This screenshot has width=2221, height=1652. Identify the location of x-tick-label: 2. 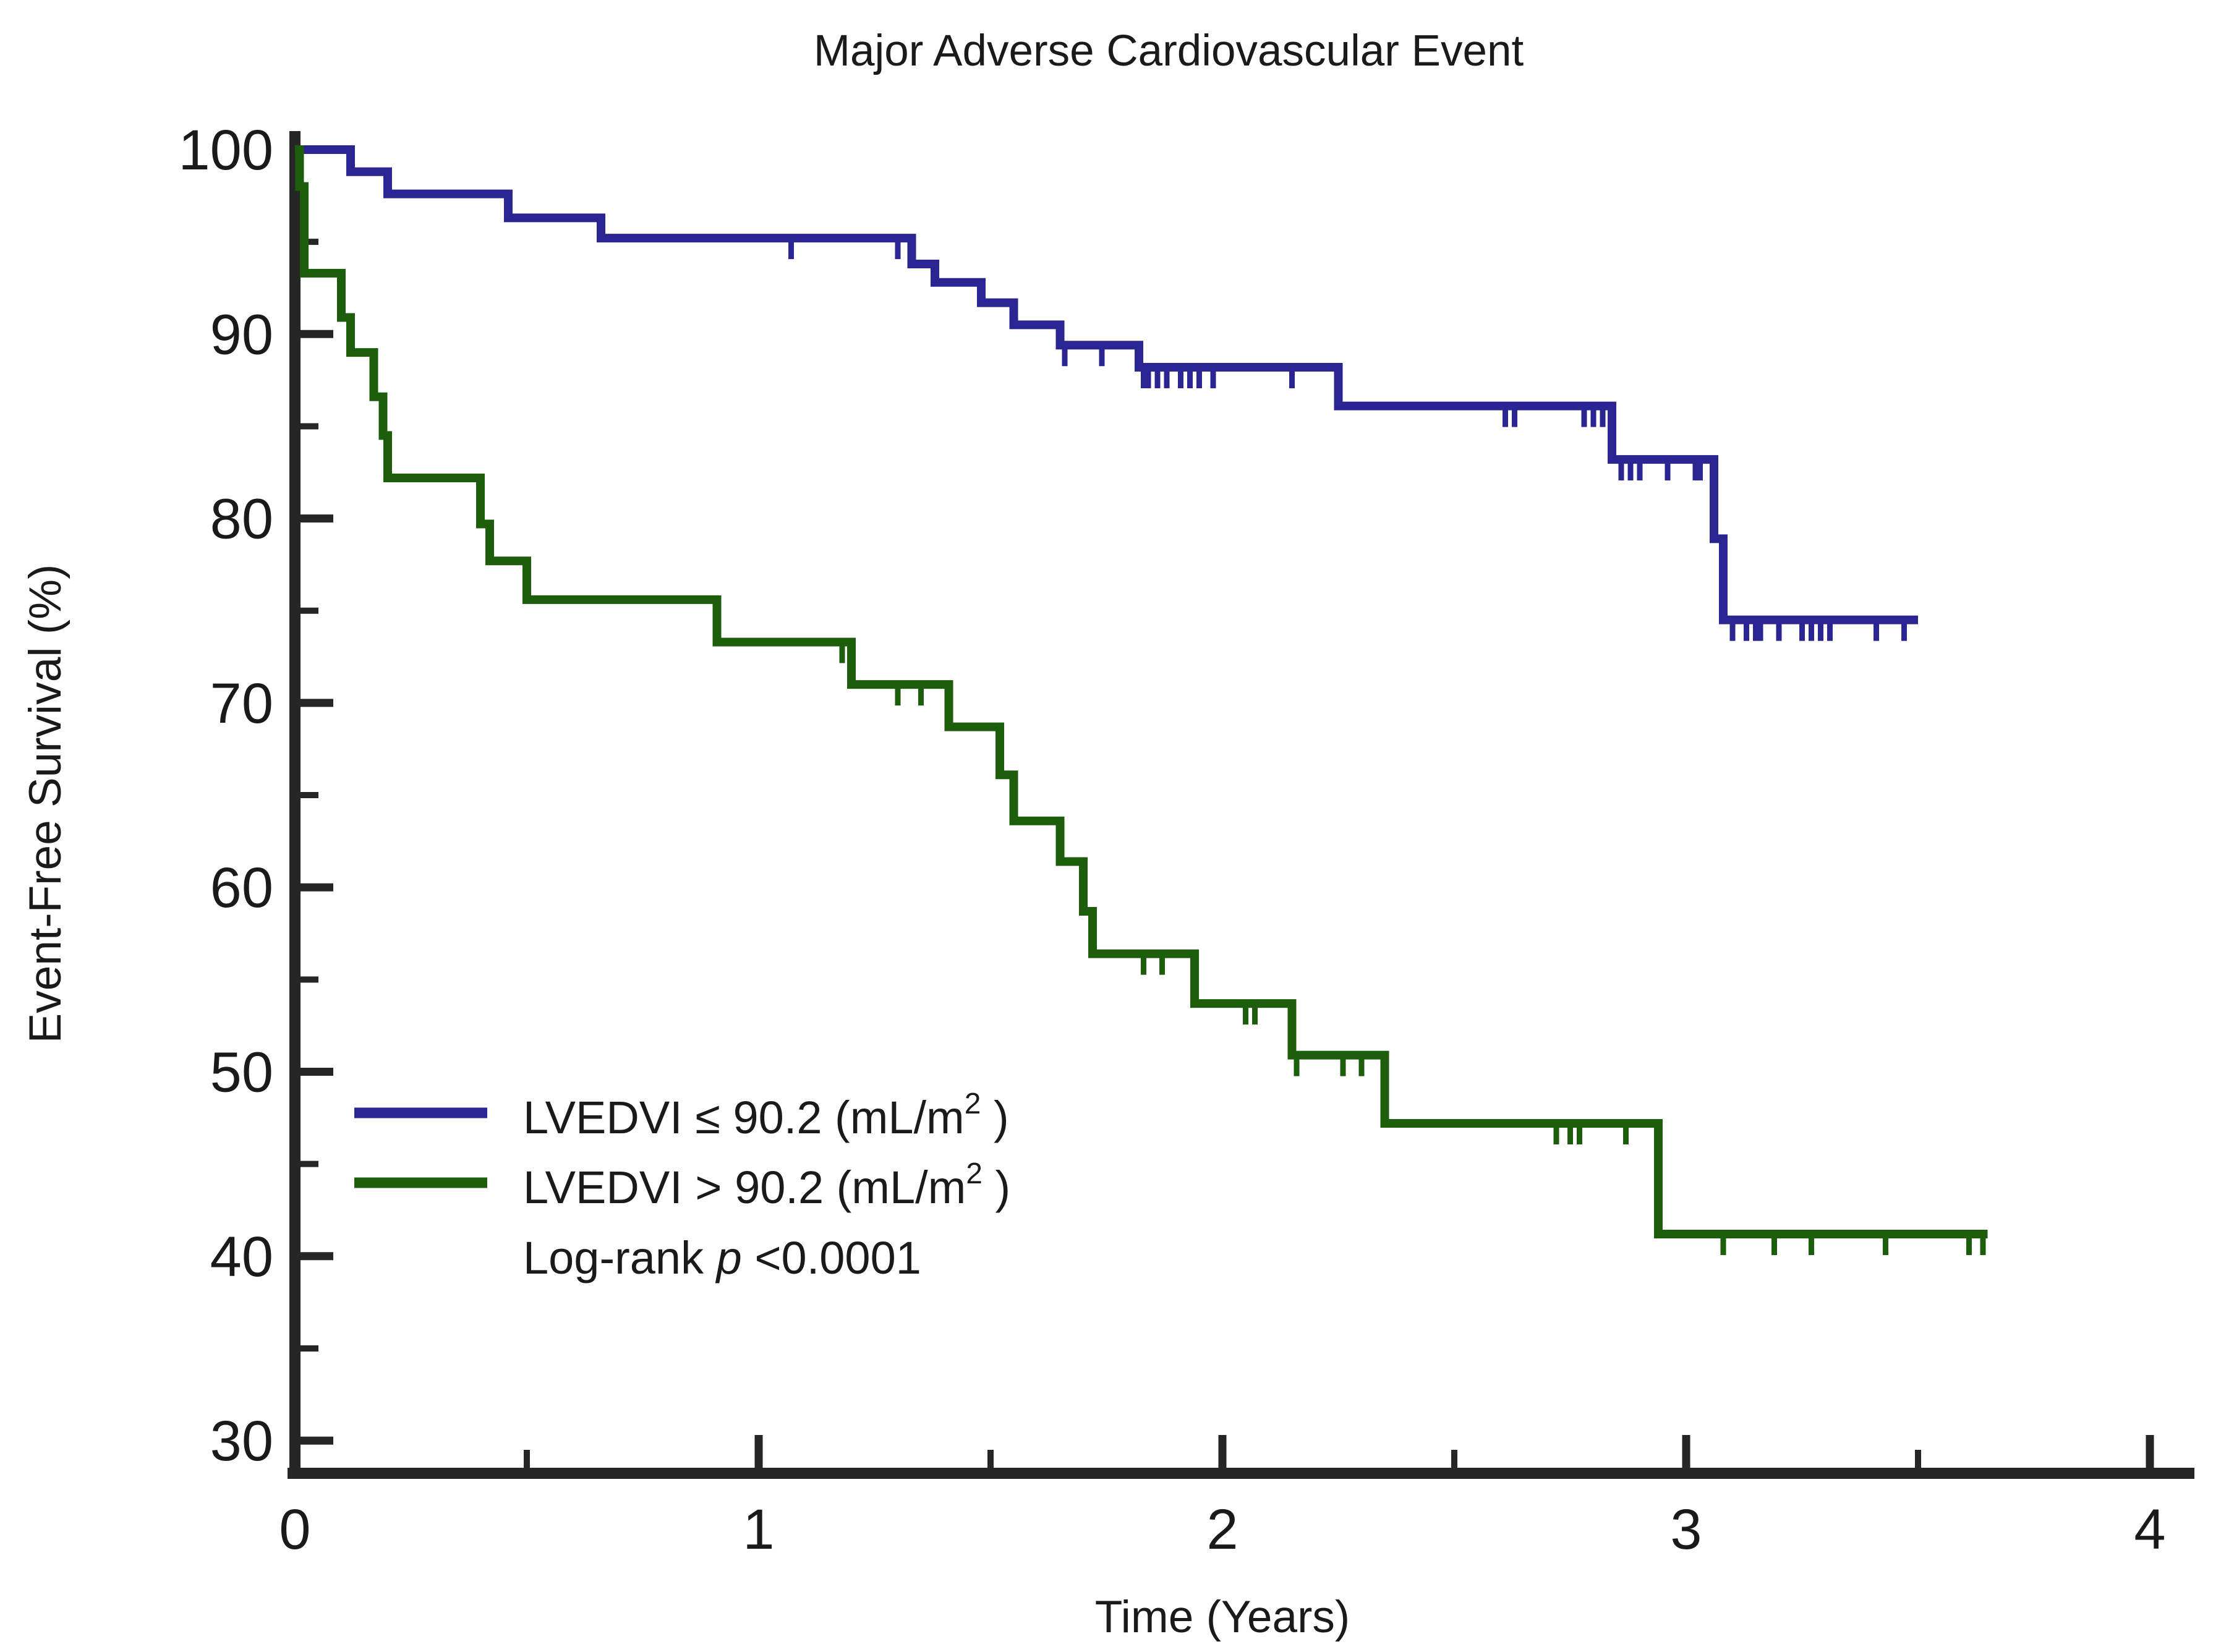
(1222, 1529).